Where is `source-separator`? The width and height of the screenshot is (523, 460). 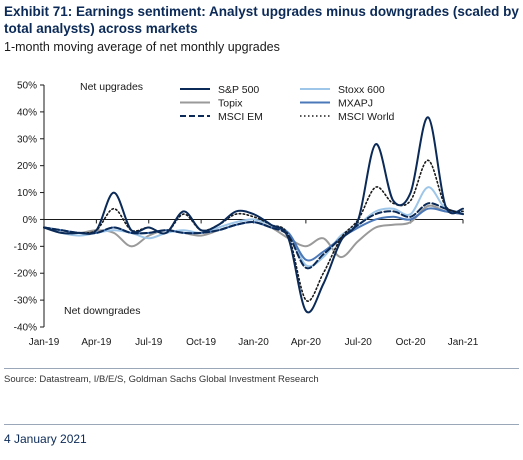
source-separator is located at coordinates (261, 368).